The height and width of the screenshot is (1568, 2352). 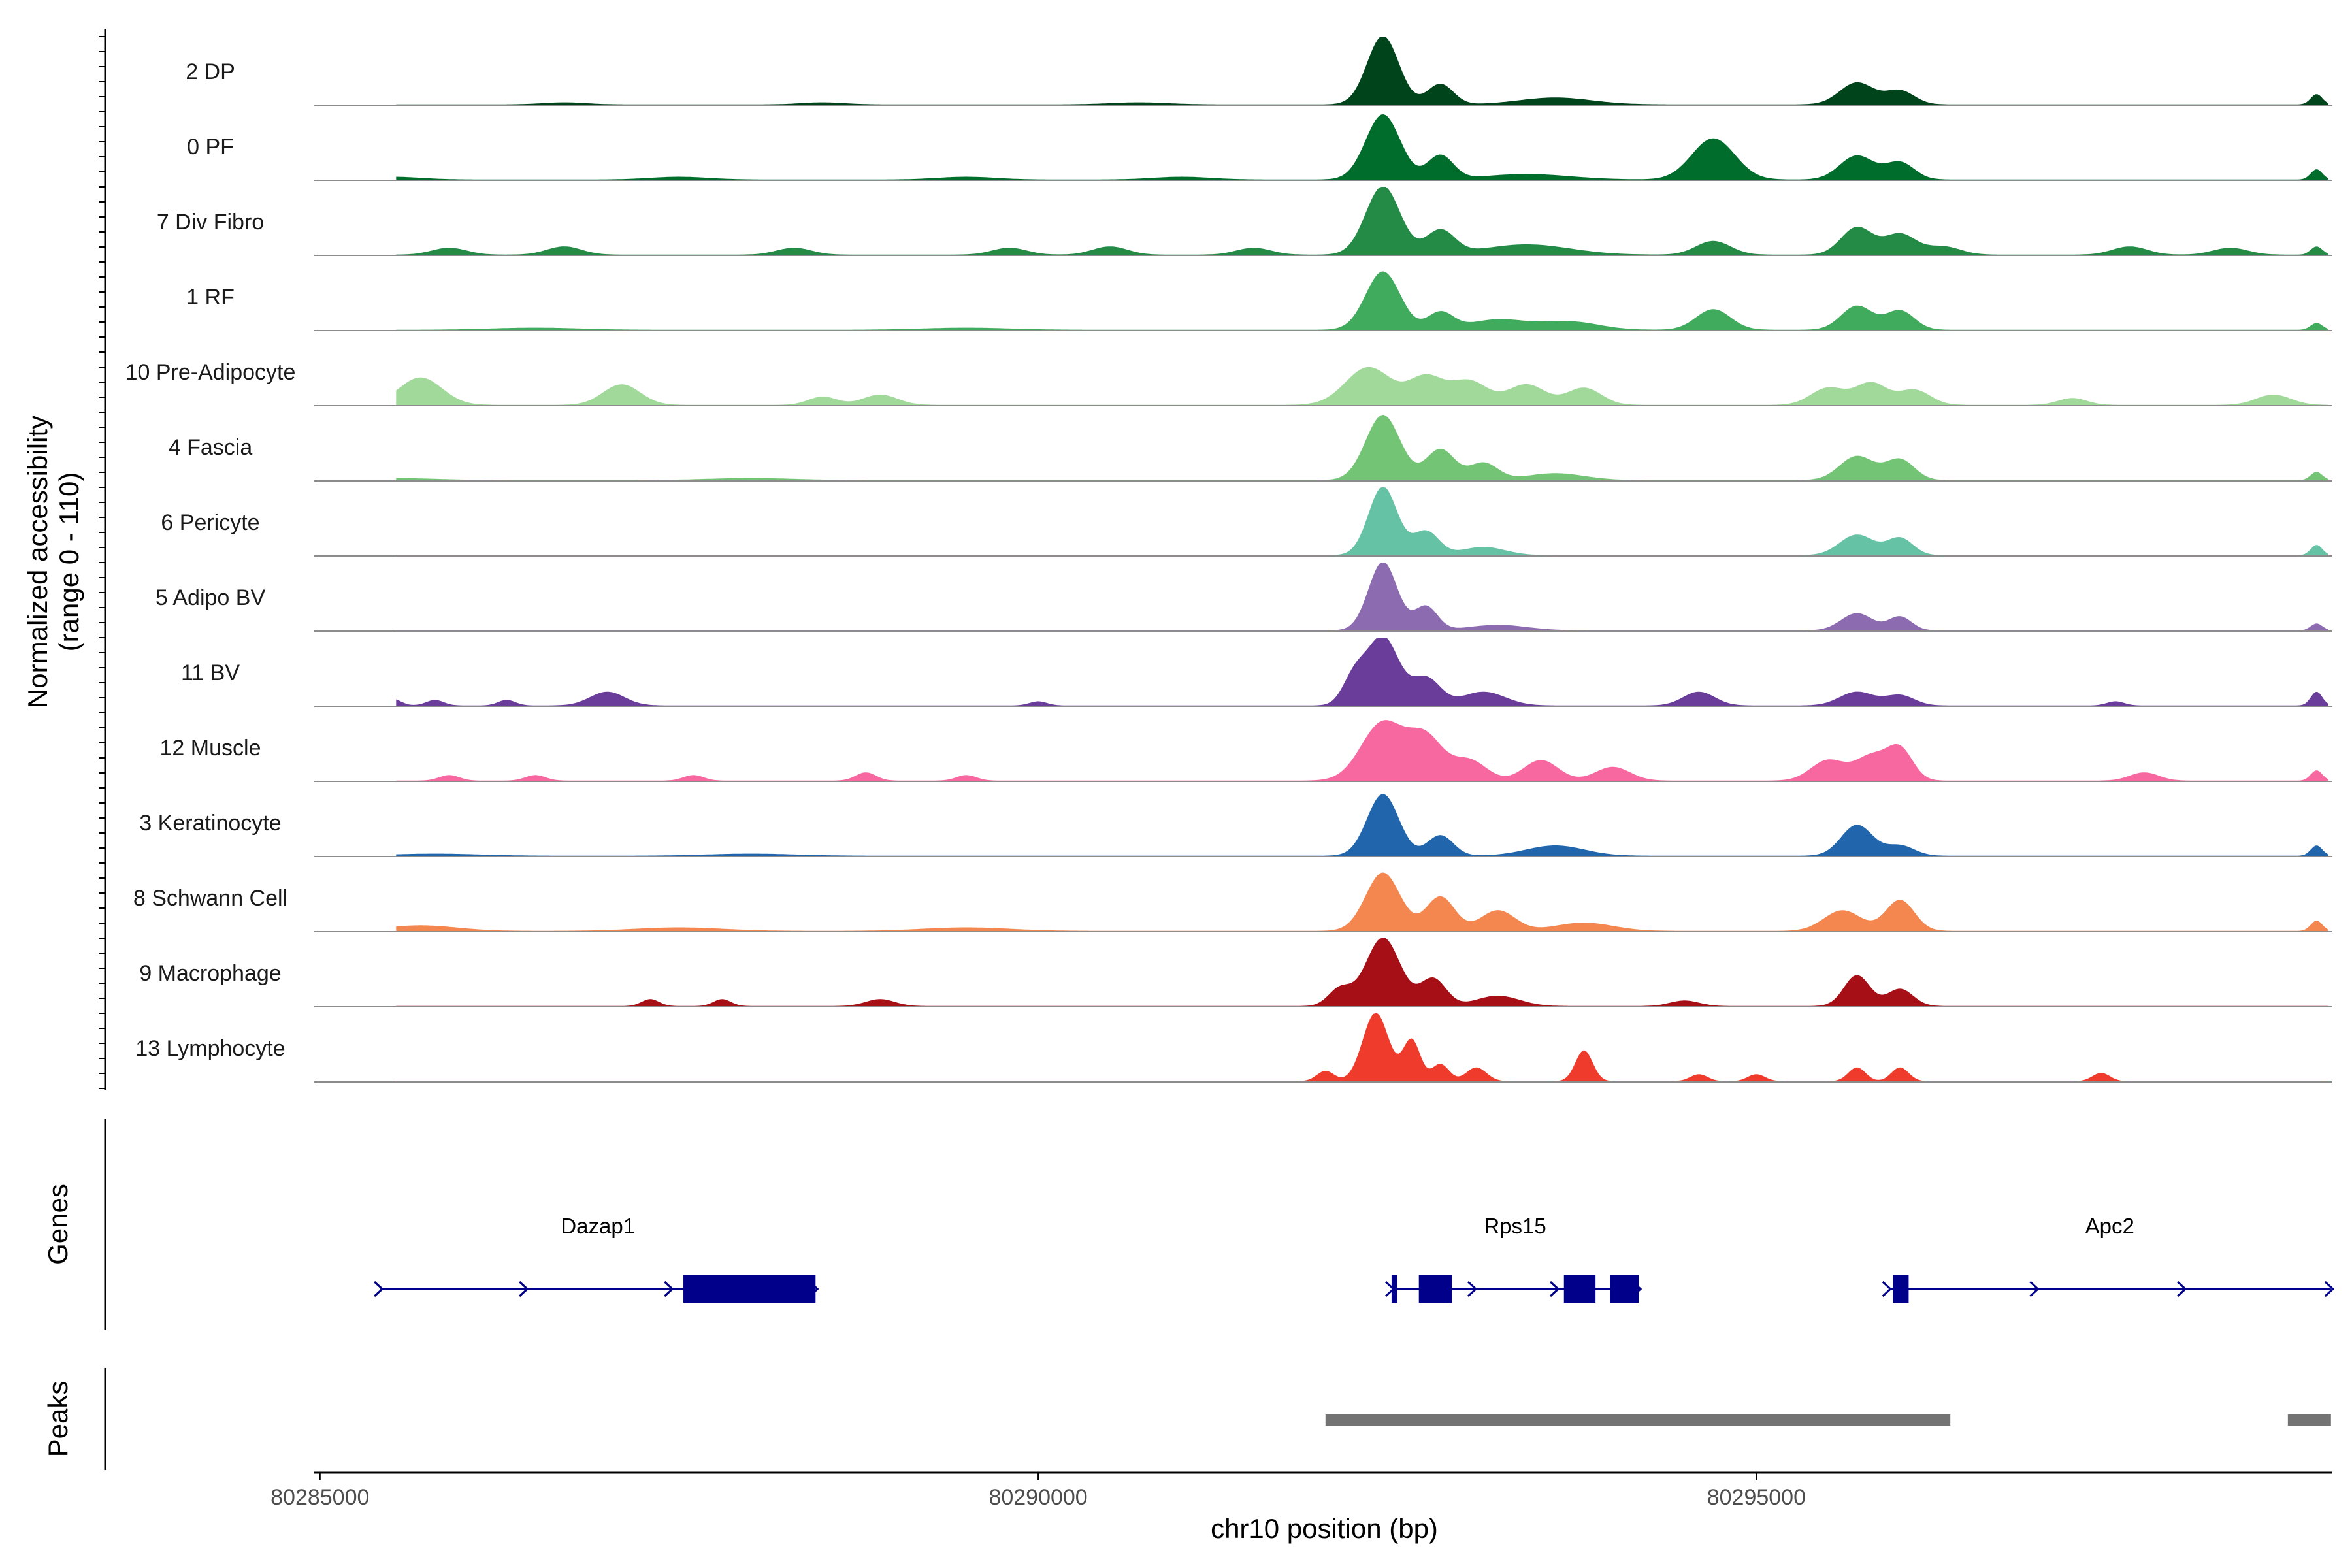 What do you see at coordinates (210, 147) in the screenshot?
I see `track-label: 0 PF` at bounding box center [210, 147].